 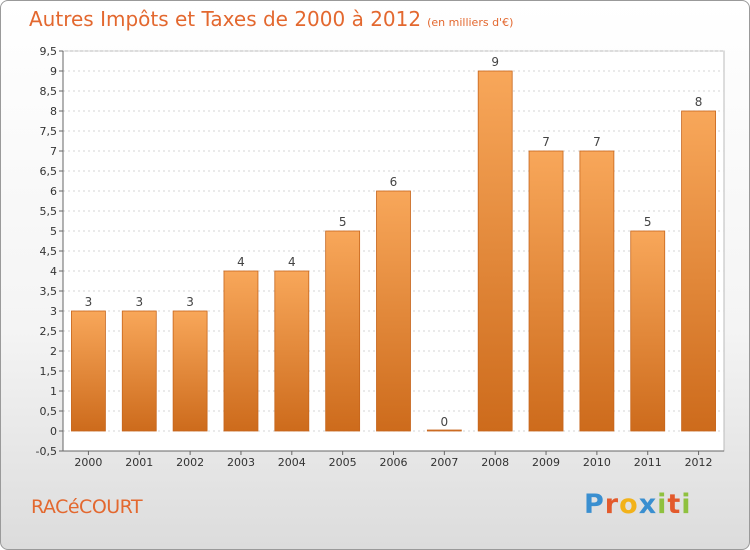 What do you see at coordinates (49, 331) in the screenshot?
I see `y-tick-label: 2,5` at bounding box center [49, 331].